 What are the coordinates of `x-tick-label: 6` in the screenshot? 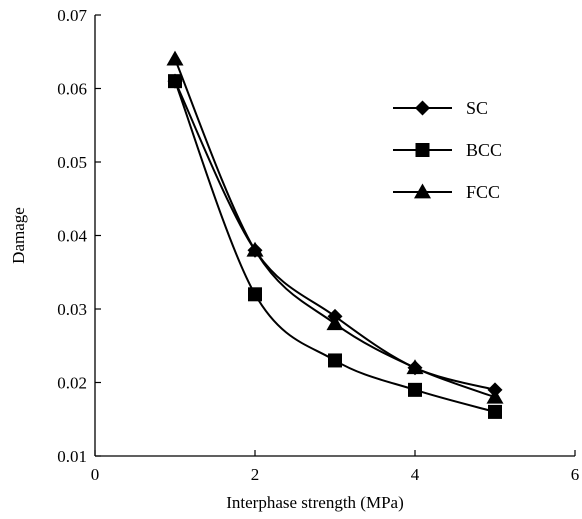 It's located at (575, 474).